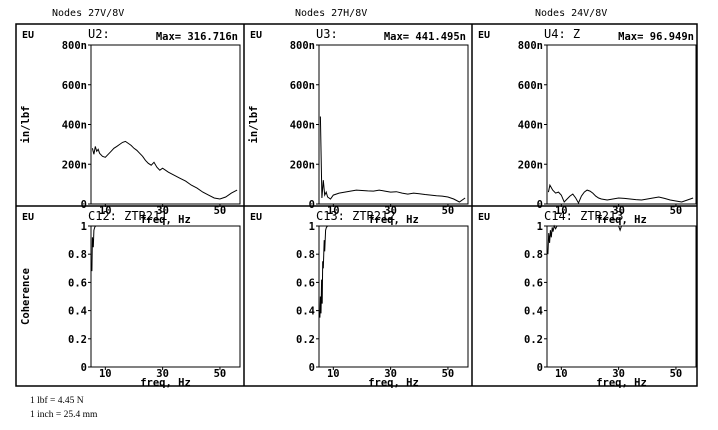 Image resolution: width=718 pixels, height=430 pixels. I want to click on column-title-3: Nodes 24V/8V, so click(571, 13).